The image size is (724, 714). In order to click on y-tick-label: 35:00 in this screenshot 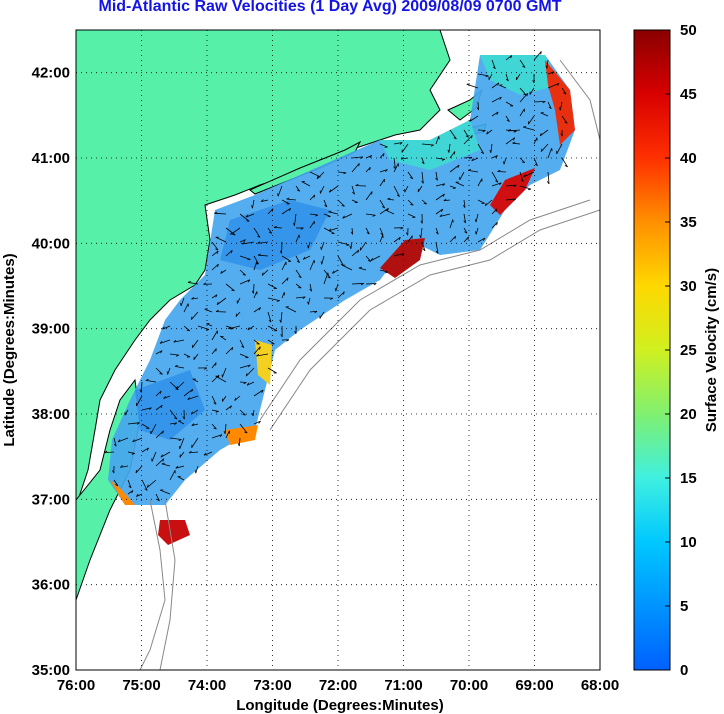, I will do `click(51, 670)`.